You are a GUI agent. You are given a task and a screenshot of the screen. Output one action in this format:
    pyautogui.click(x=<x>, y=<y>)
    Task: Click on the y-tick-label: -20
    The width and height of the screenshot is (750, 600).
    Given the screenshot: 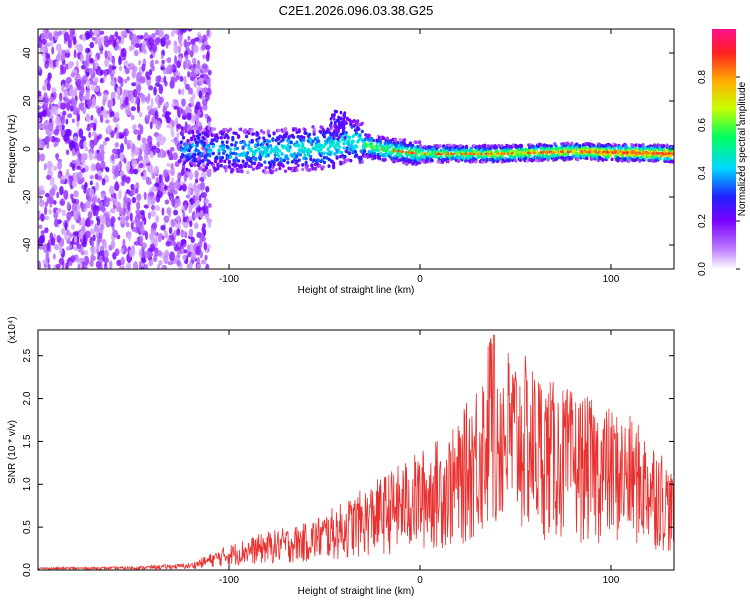 What is the action you would take?
    pyautogui.click(x=27, y=196)
    